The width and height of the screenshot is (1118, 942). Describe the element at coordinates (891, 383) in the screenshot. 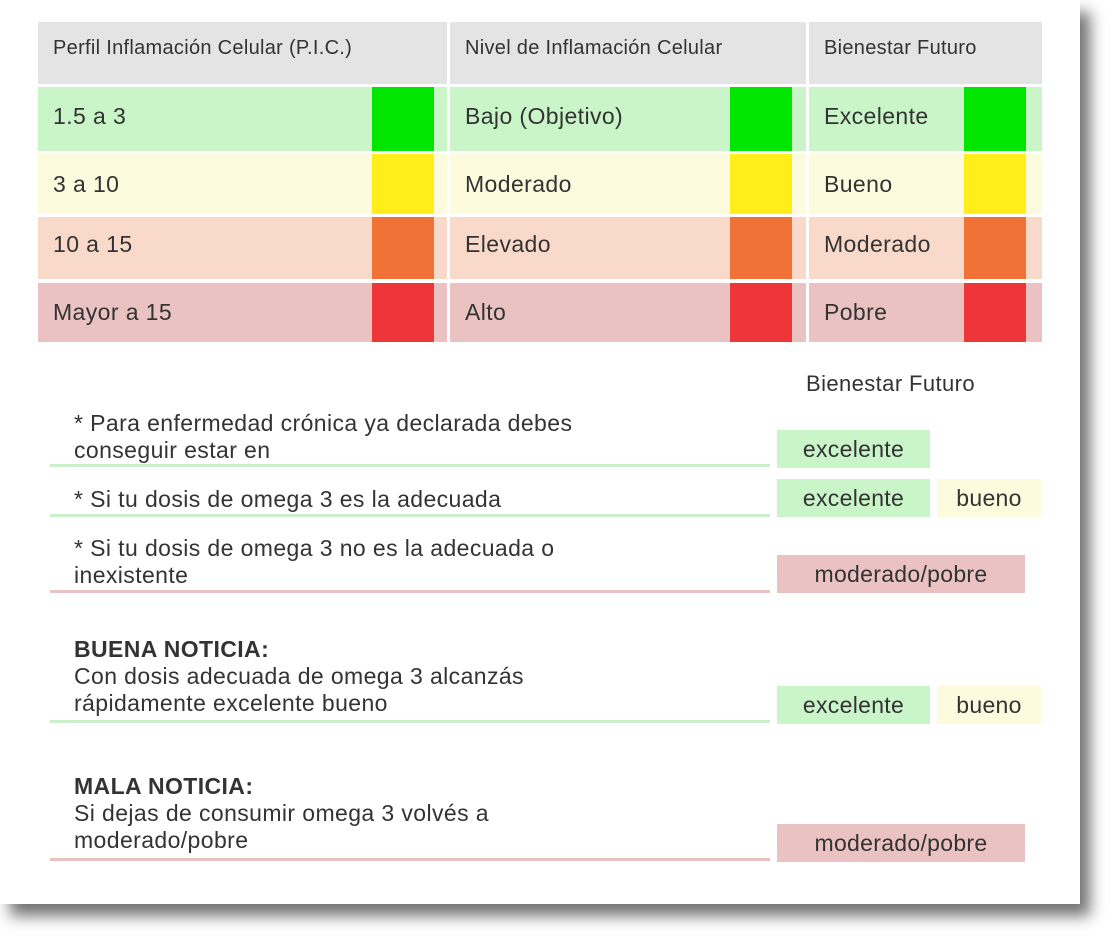

I see `notes-column-header: Bienestar Futuro` at that location.